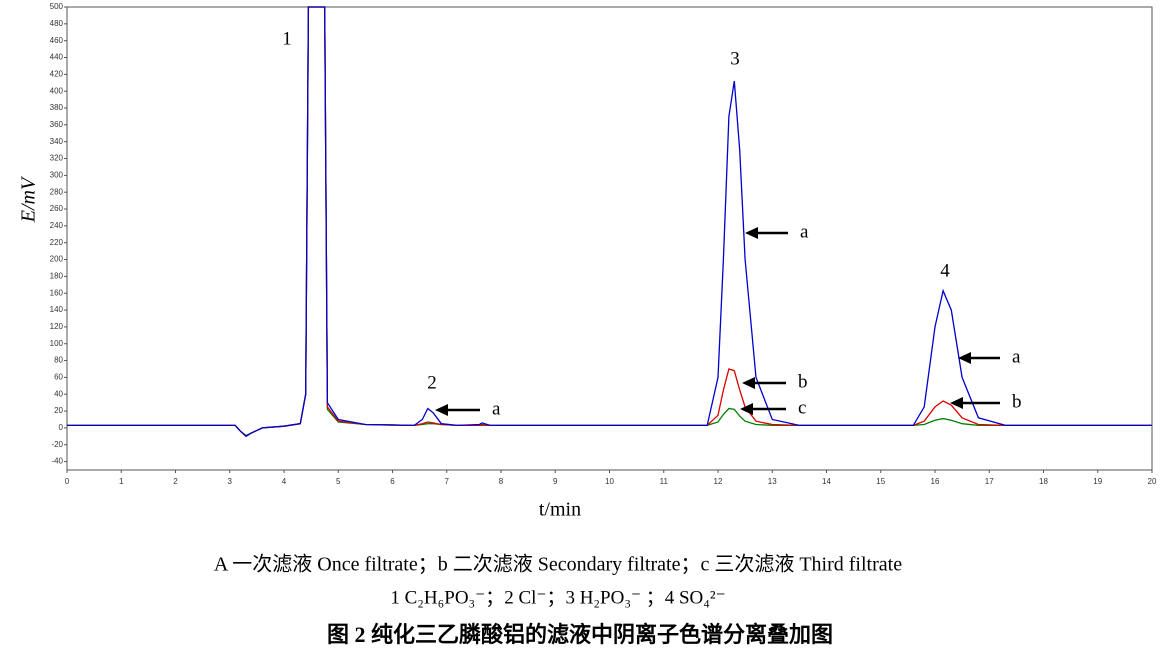 The height and width of the screenshot is (658, 1164). I want to click on y-tick-label: 300, so click(57, 174).